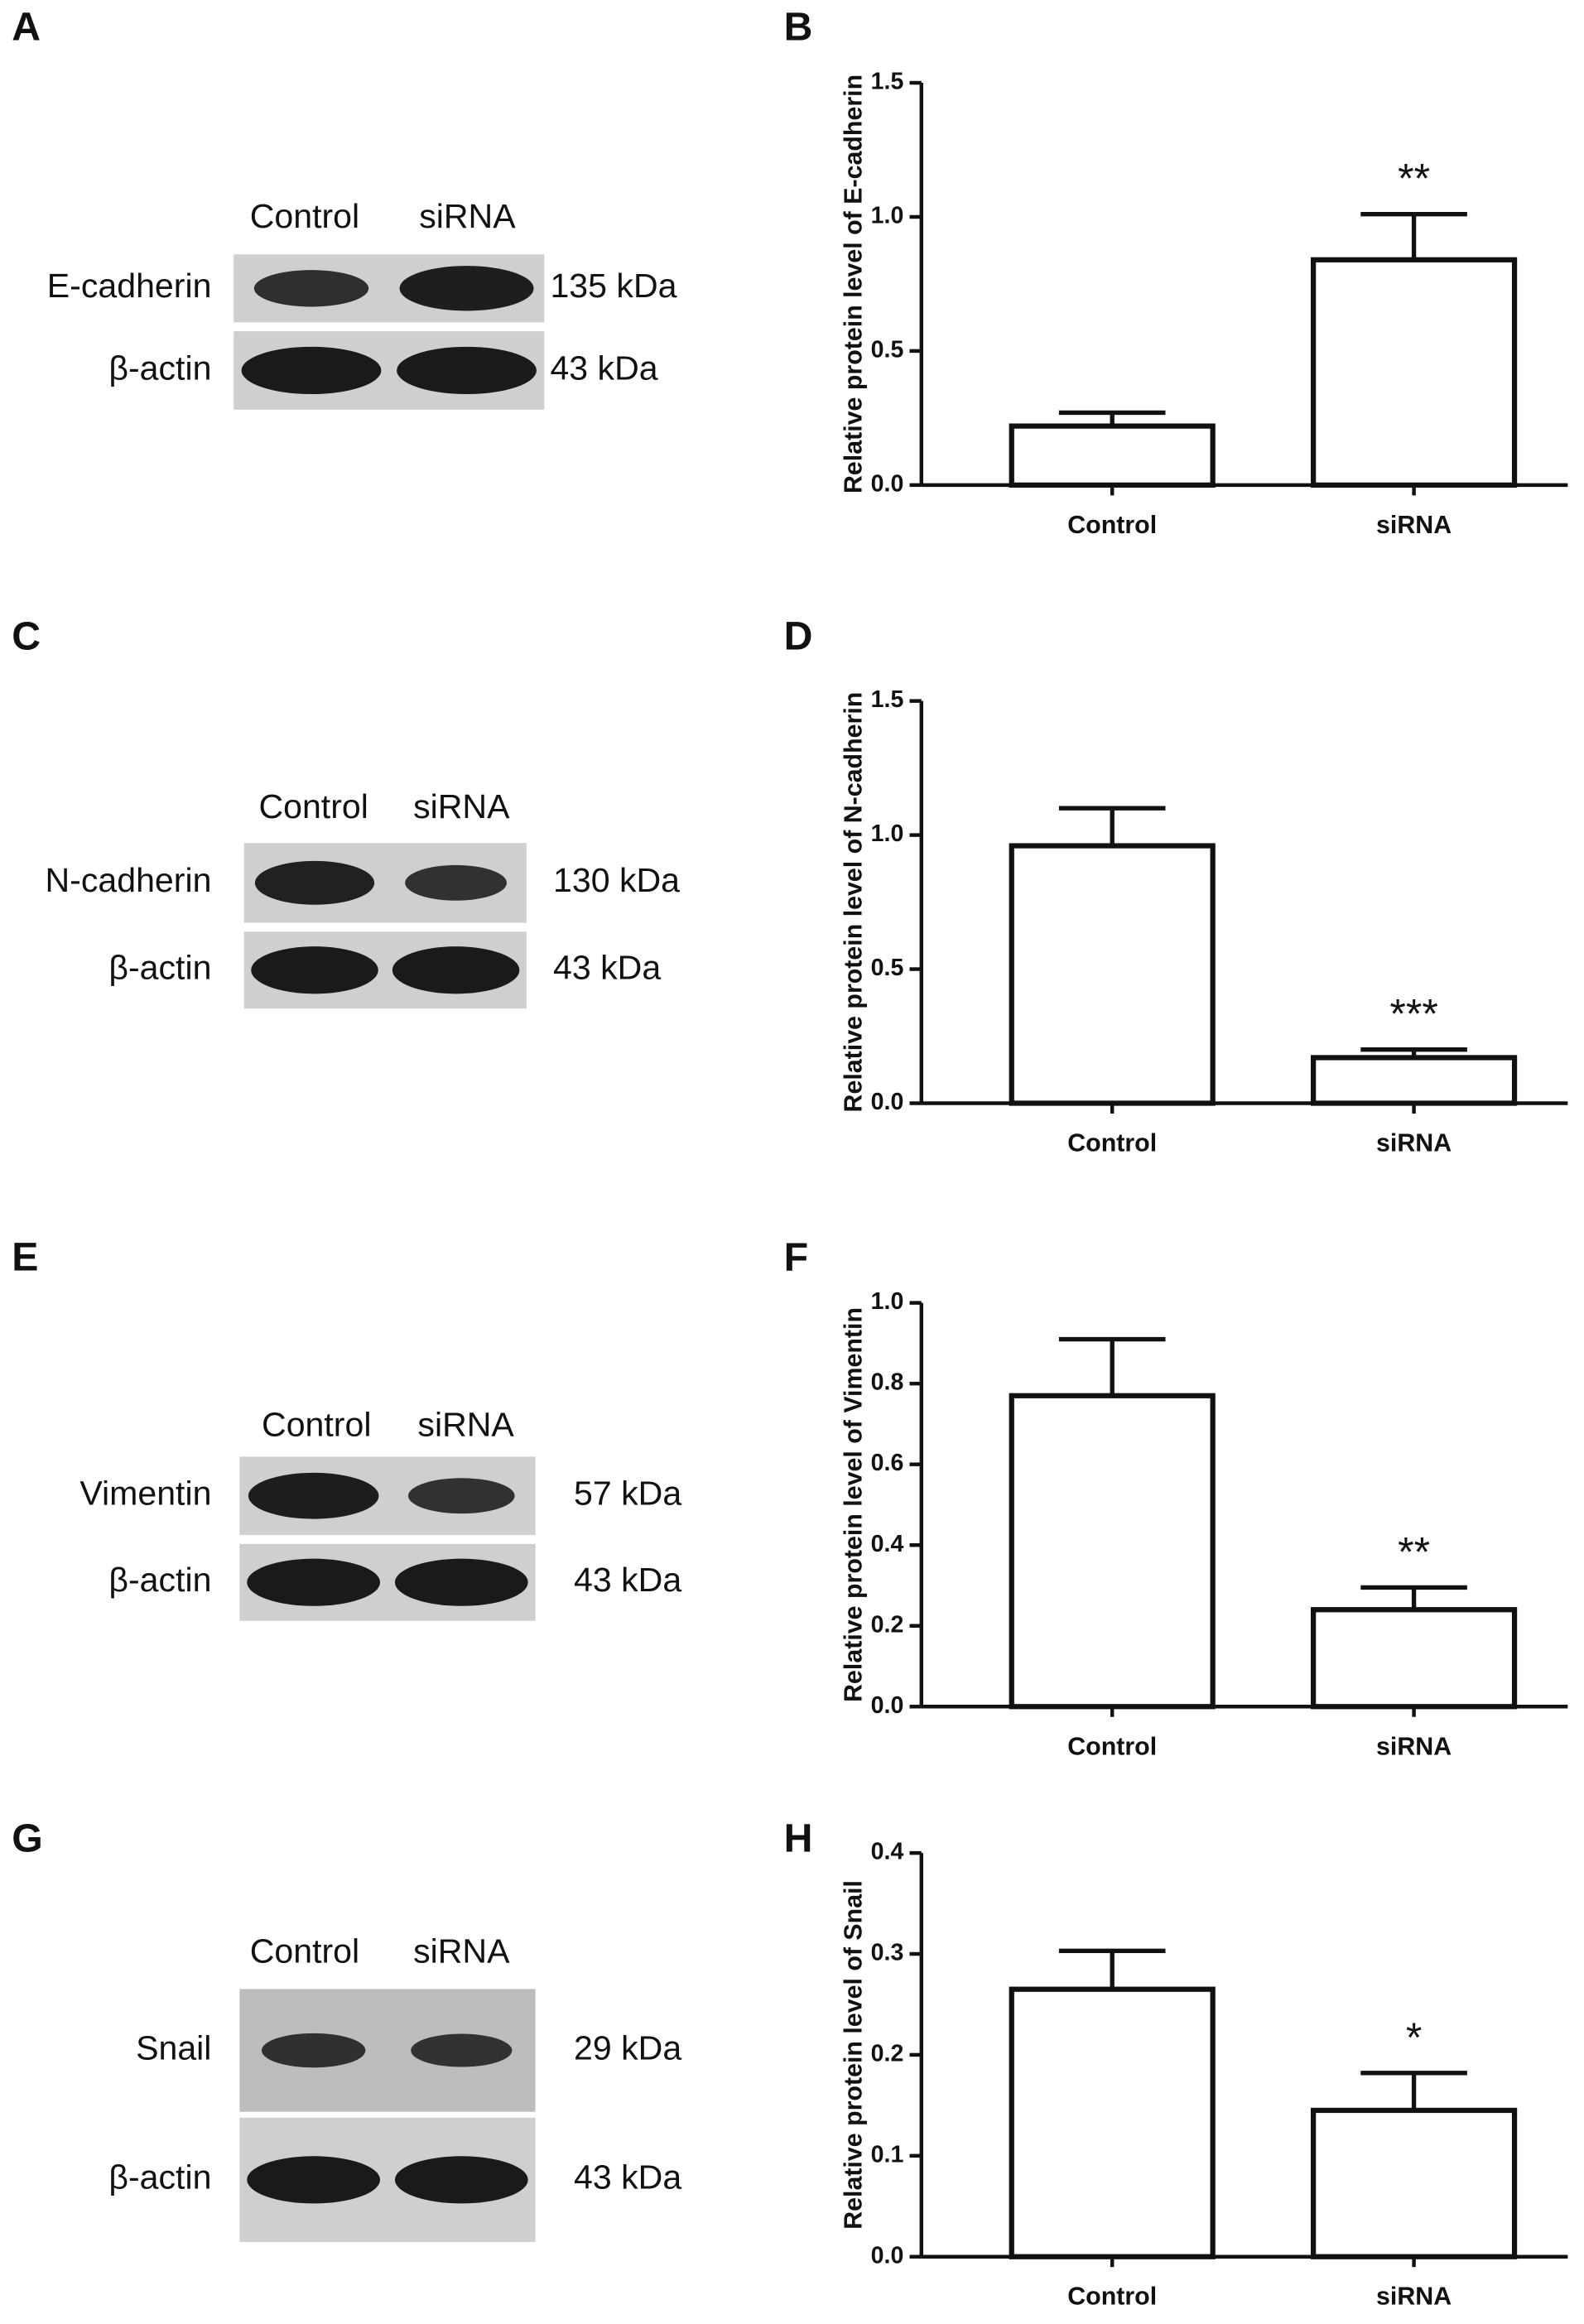  I want to click on size-label: 135 kDa, so click(613, 286).